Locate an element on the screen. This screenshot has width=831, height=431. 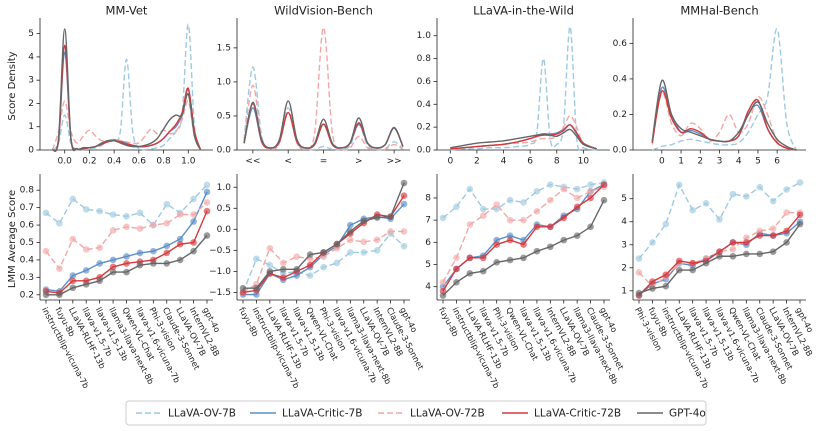
legend-label: LLaVA-Critic-7B is located at coordinates (322, 414).